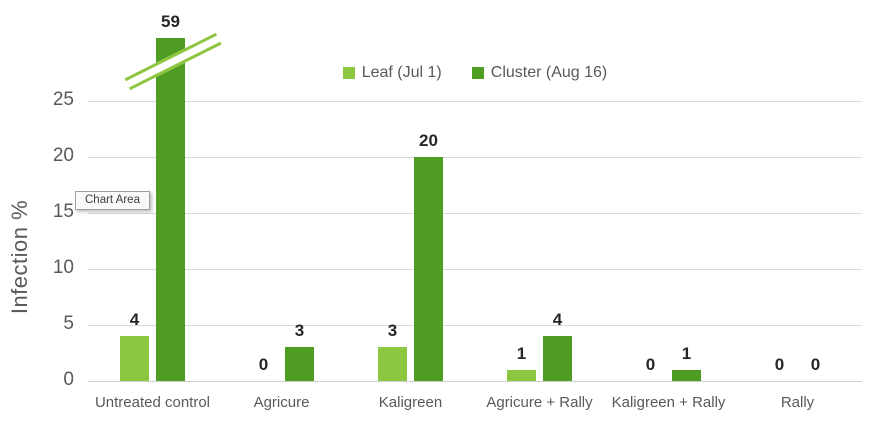 This screenshot has width=871, height=447. What do you see at coordinates (63, 267) in the screenshot?
I see `y-tick-label-10: 10` at bounding box center [63, 267].